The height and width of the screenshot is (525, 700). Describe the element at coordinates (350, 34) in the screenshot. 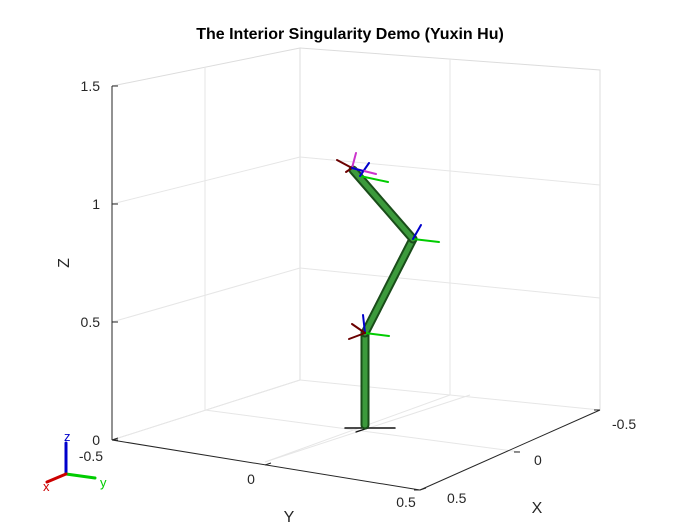

I see `plot-title: The Interior Singularity Demo (Yuxin Hu)` at that location.